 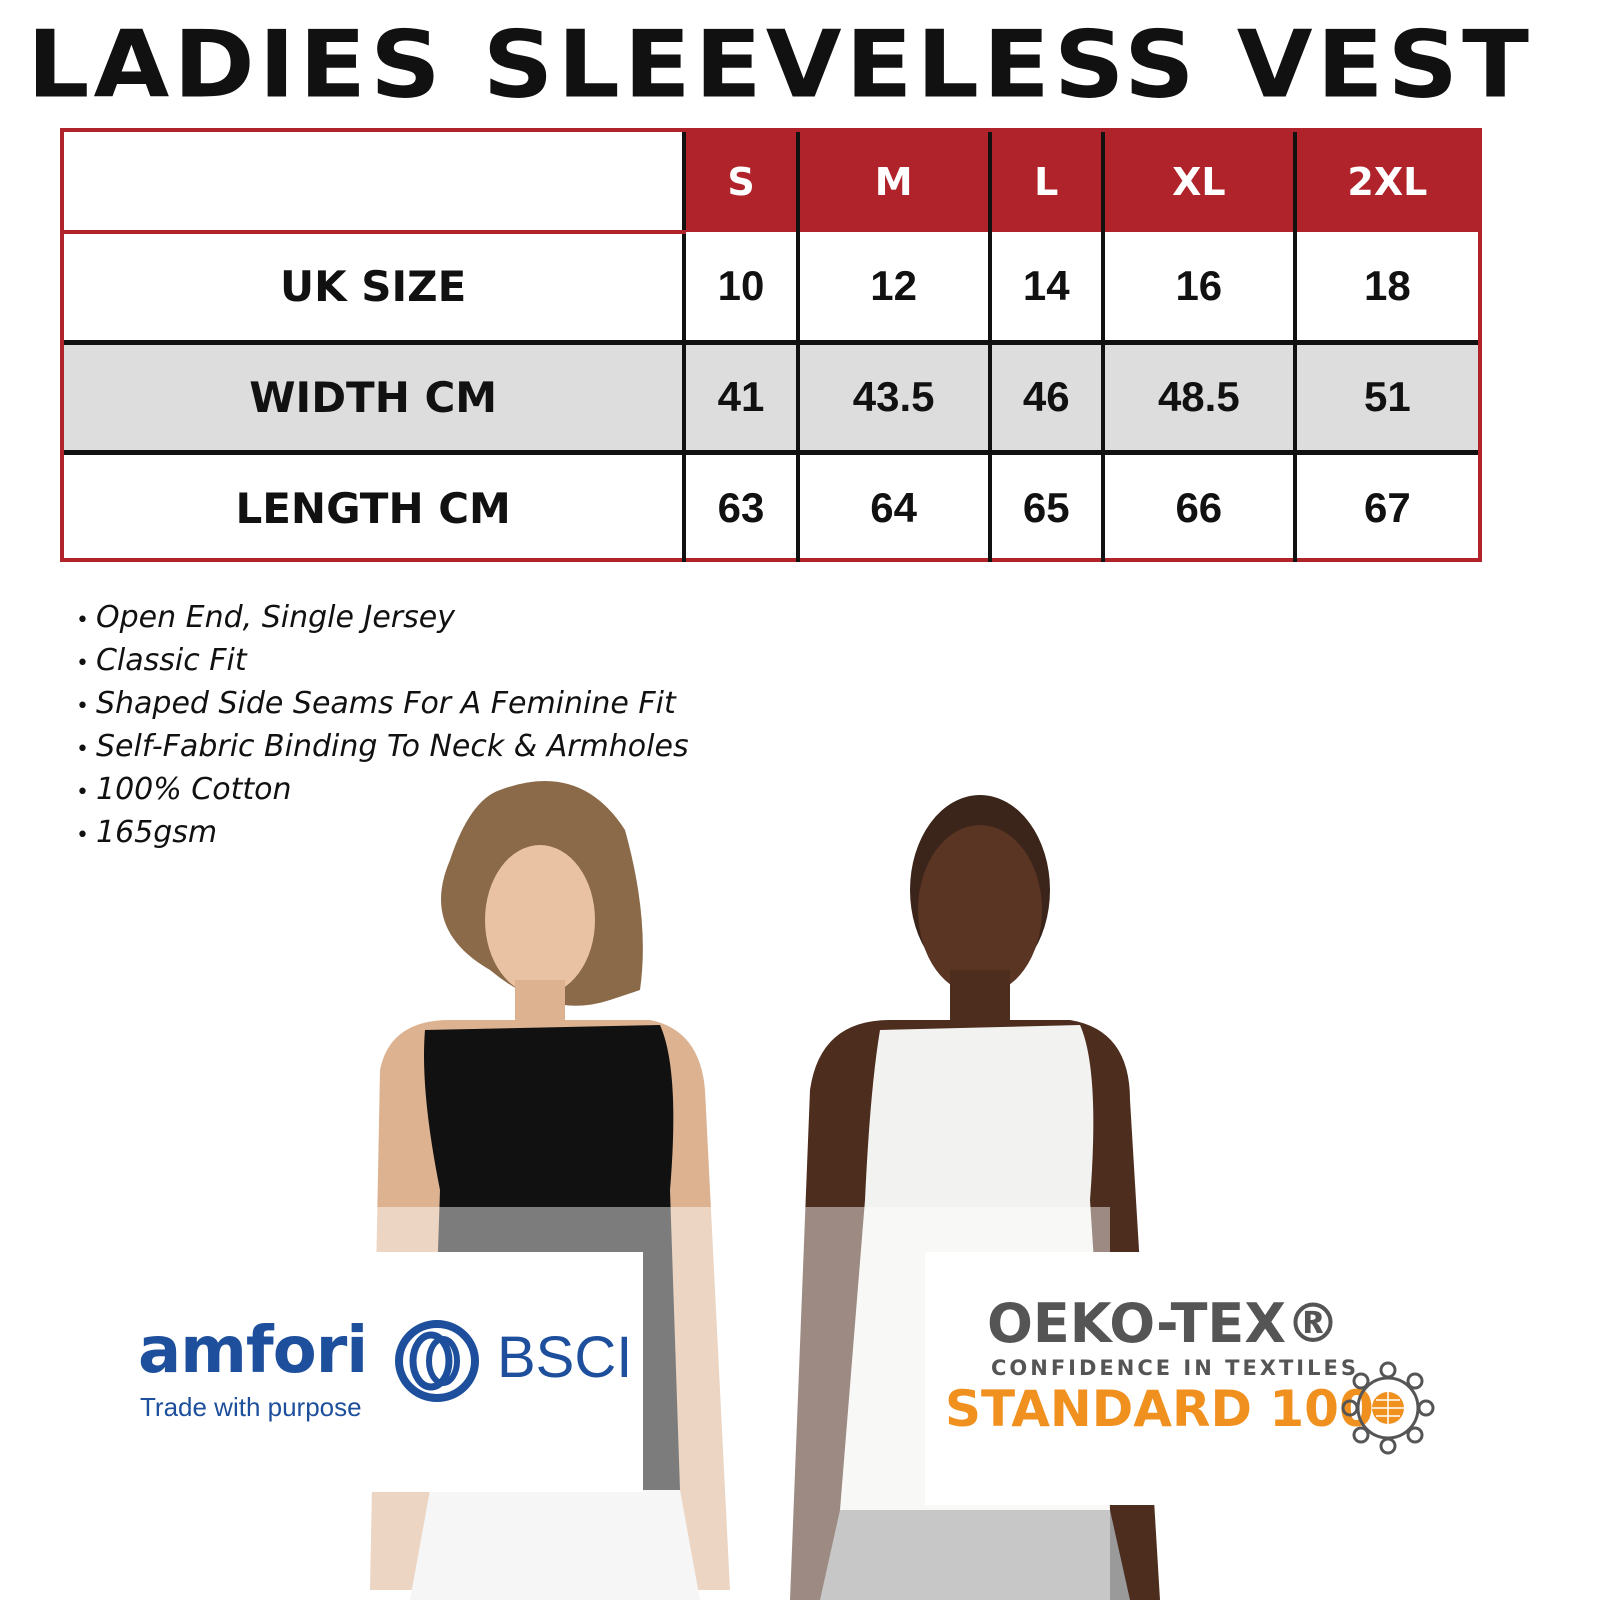 I want to click on row-label: LENGTH CM, so click(x=373, y=508).